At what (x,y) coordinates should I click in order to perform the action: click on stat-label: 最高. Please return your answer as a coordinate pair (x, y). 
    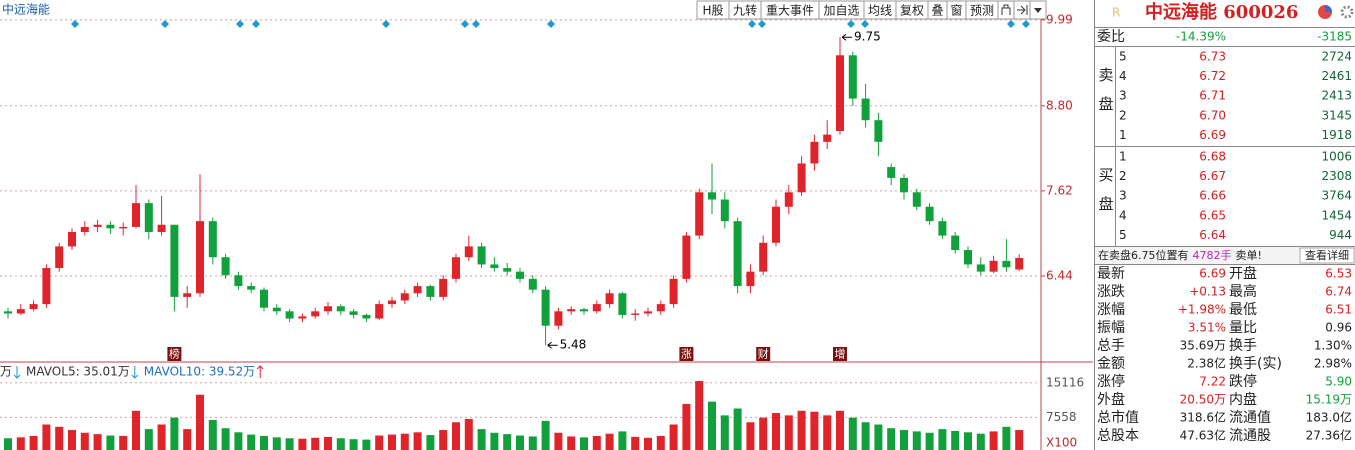
    Looking at the image, I should click on (1243, 291).